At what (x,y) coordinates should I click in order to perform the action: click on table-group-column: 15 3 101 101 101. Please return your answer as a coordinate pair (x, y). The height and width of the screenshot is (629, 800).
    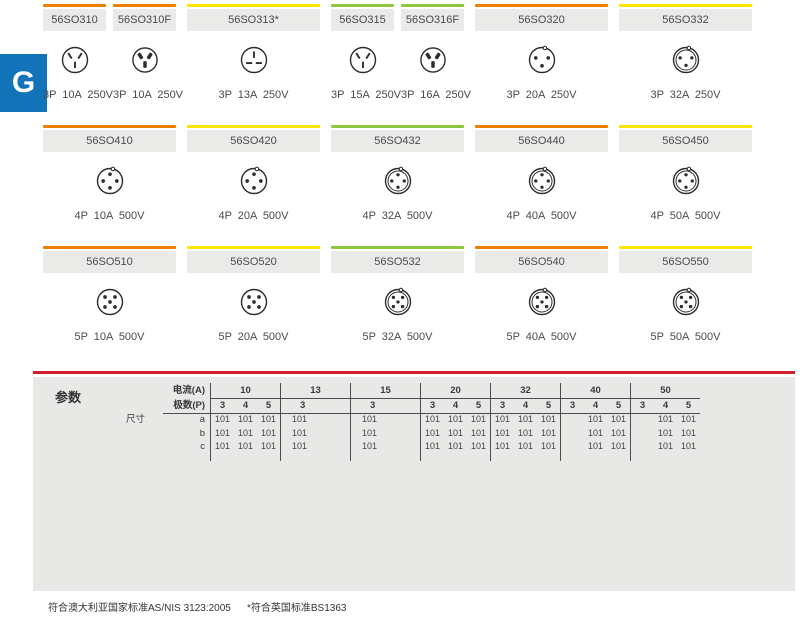
    Looking at the image, I should click on (385, 422).